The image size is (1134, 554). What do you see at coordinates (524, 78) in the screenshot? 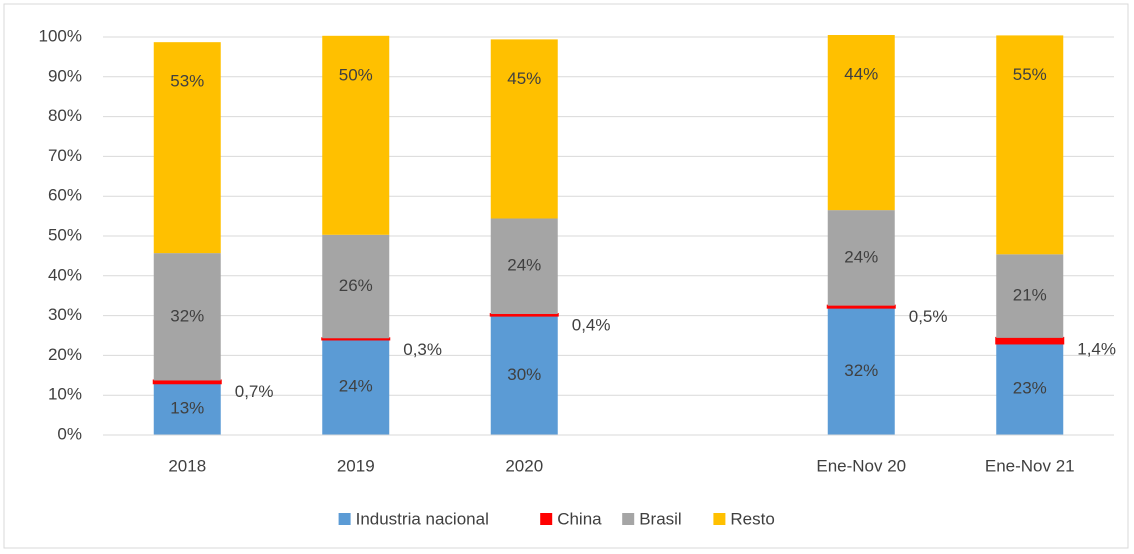
I see `data-label: 45%` at bounding box center [524, 78].